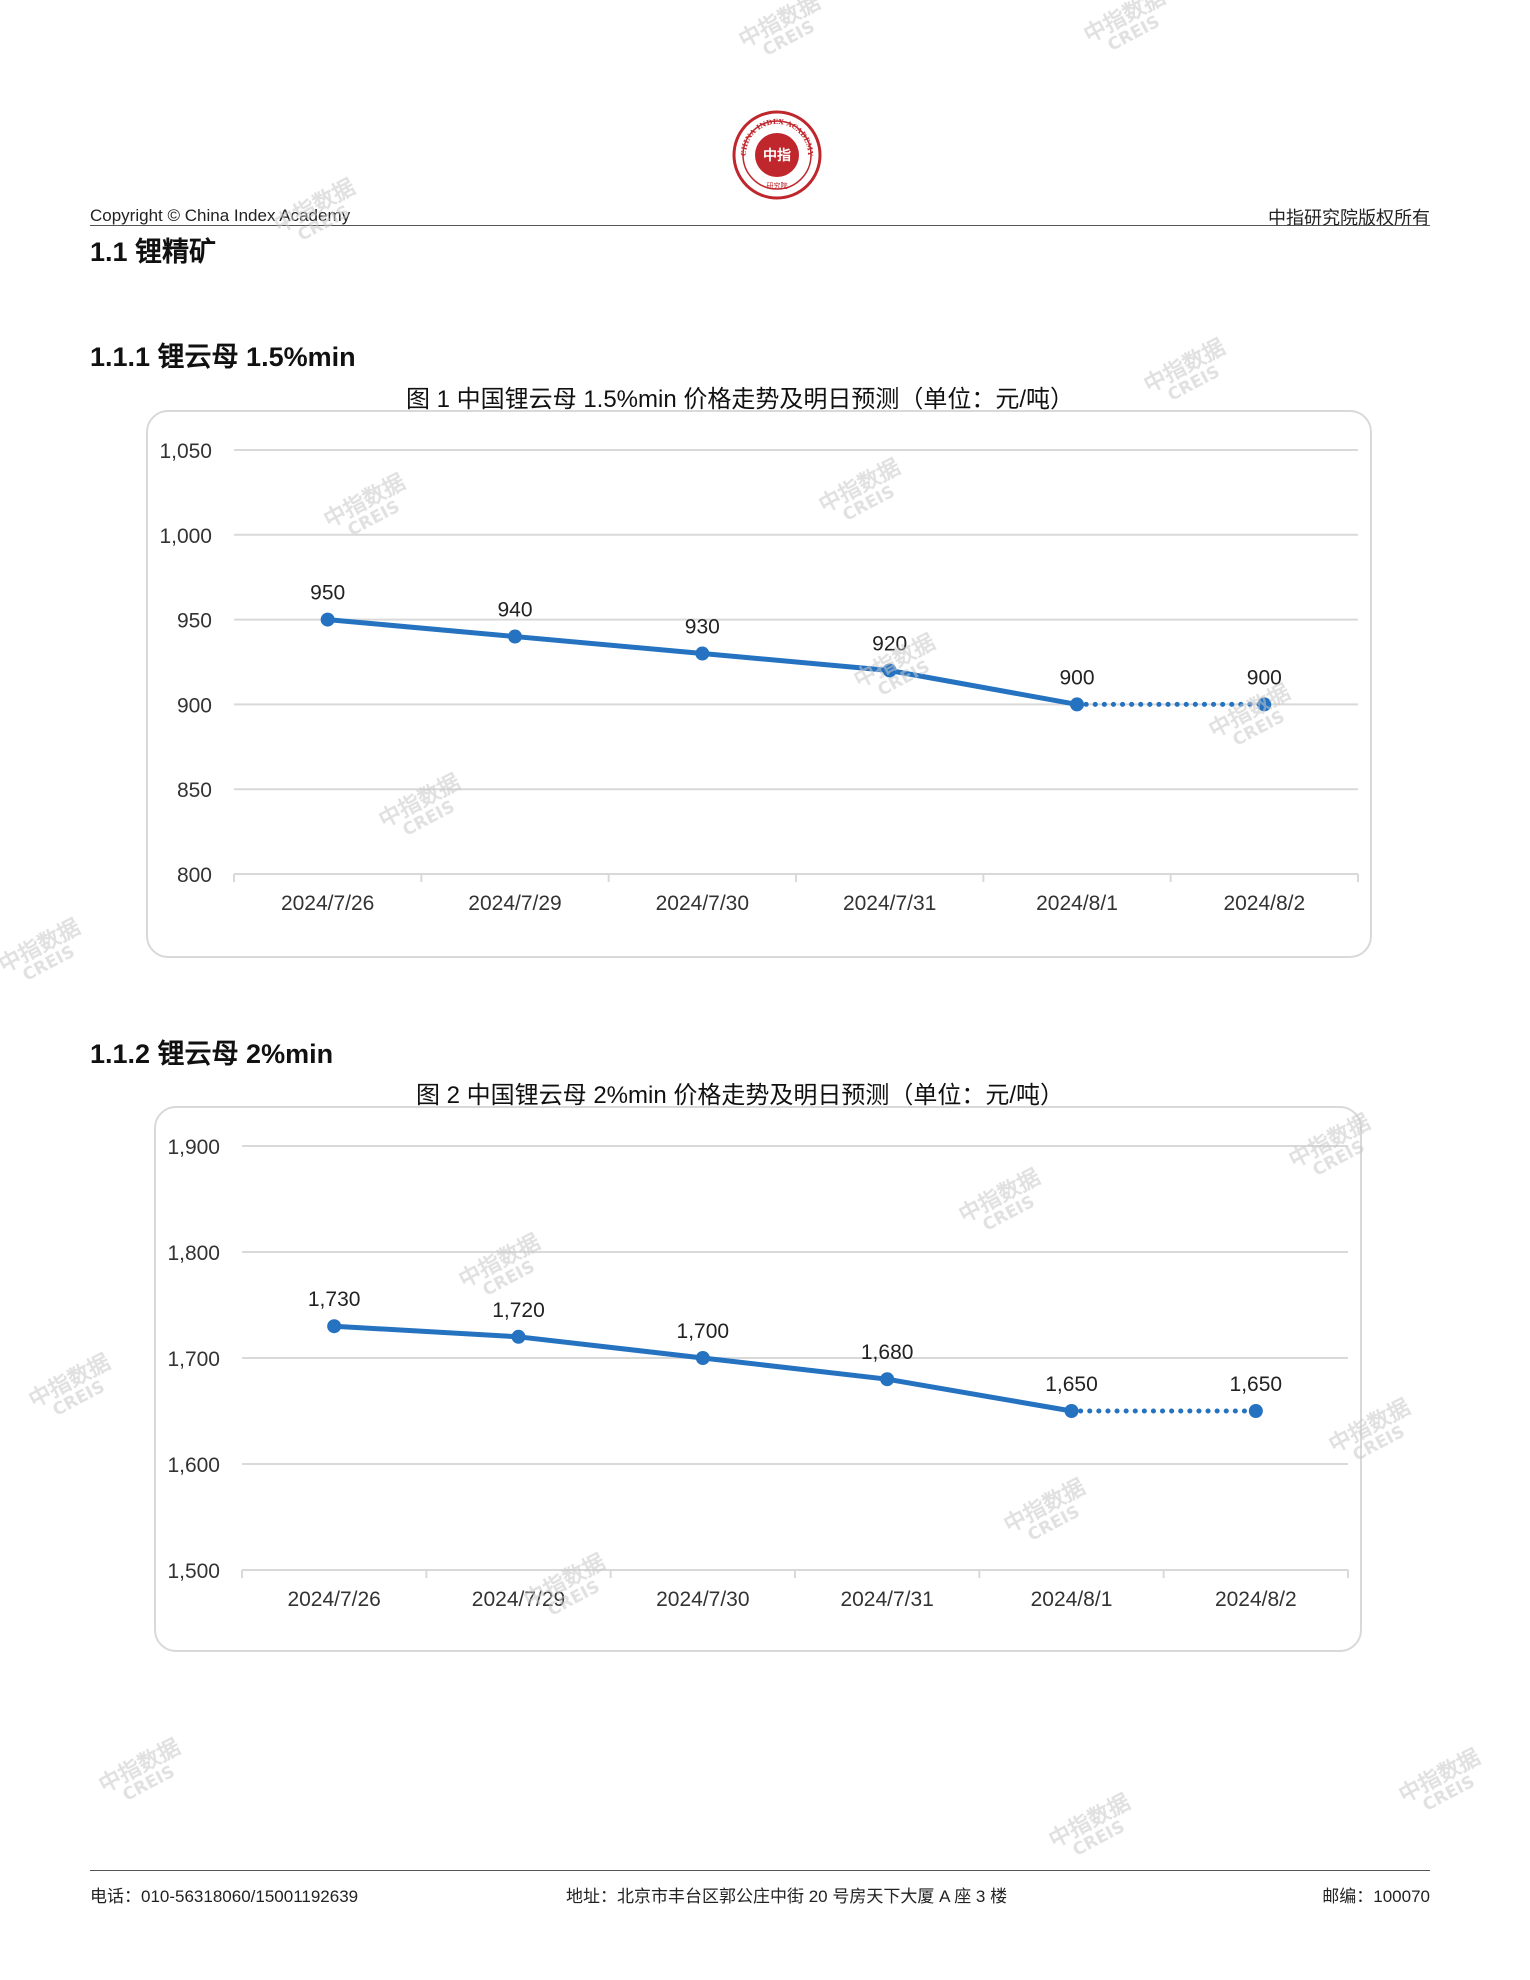 The height and width of the screenshot is (1980, 1530). I want to click on y-tick-label: 1,050, so click(185, 451).